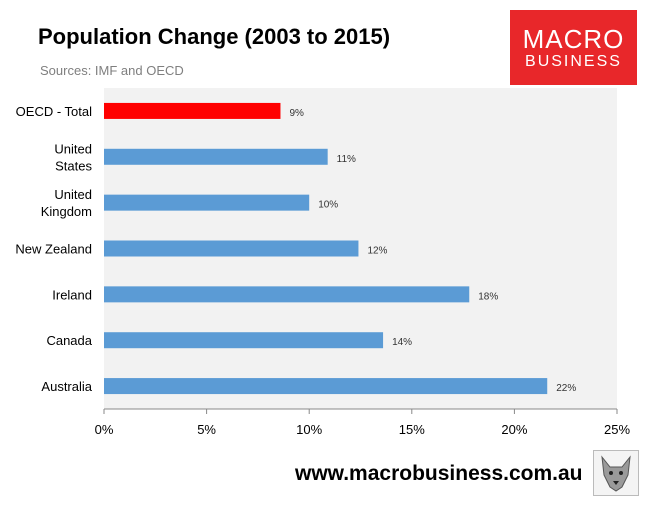 This screenshot has width=650, height=505. What do you see at coordinates (346, 159) in the screenshot?
I see `data-label: 11%` at bounding box center [346, 159].